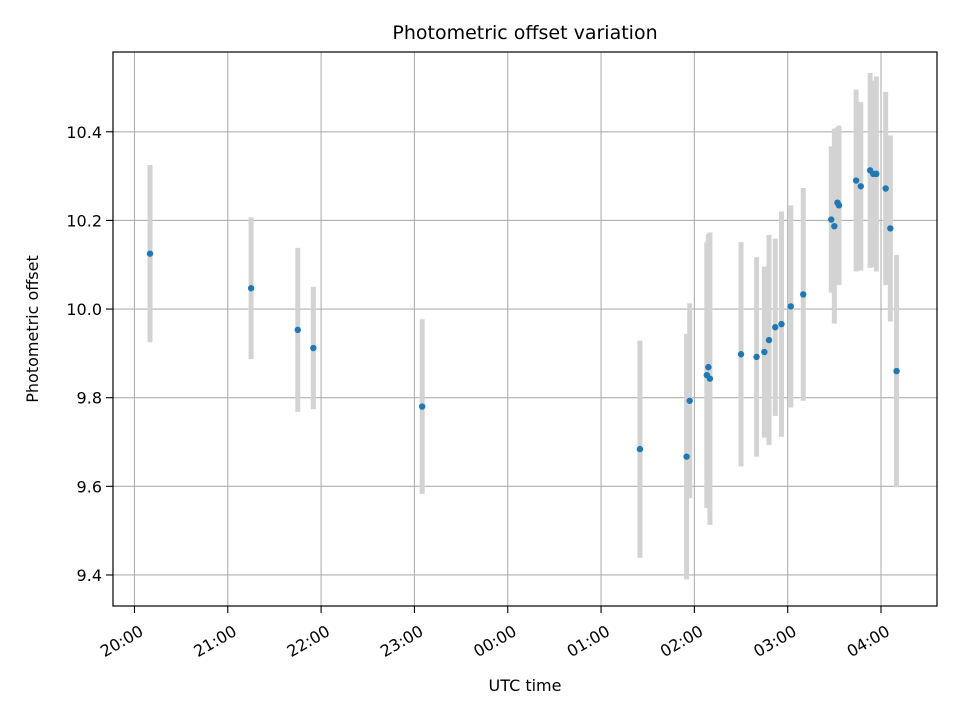 This screenshot has height=720, width=960. I want to click on y-tick-label: 10.2, so click(84, 220).